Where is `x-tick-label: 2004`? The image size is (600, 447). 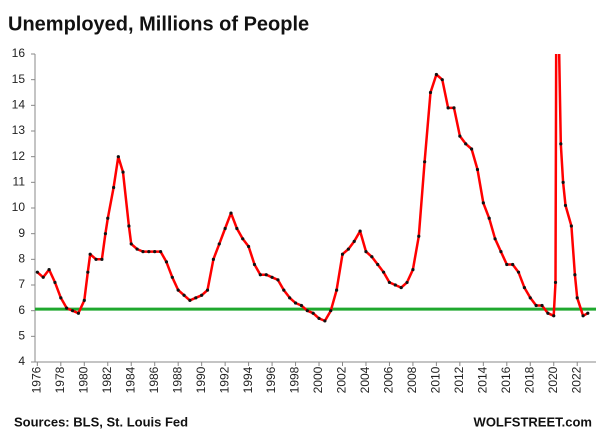
x-tick-label: 2004 is located at coordinates (365, 379).